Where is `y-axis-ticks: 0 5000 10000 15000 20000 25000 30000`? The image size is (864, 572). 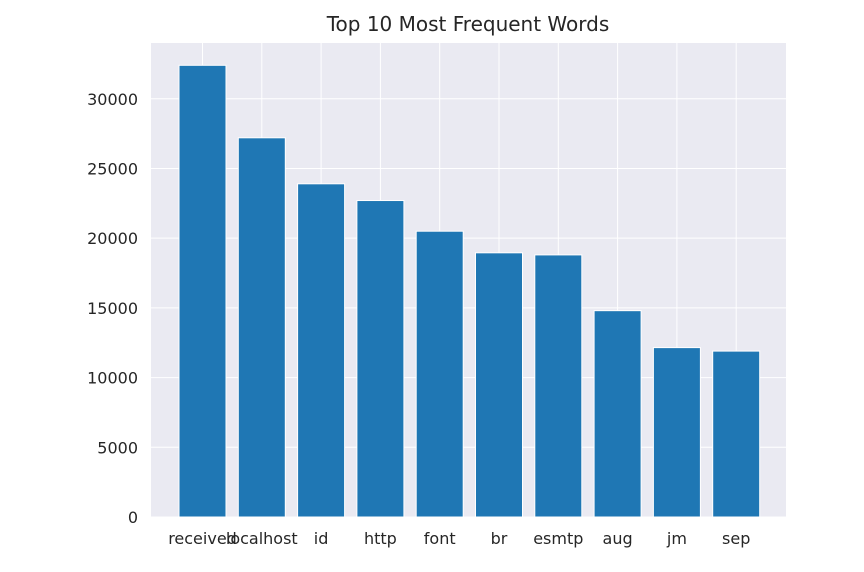 y-axis-ticks: 0 5000 10000 15000 20000 25000 30000 is located at coordinates (112, 308).